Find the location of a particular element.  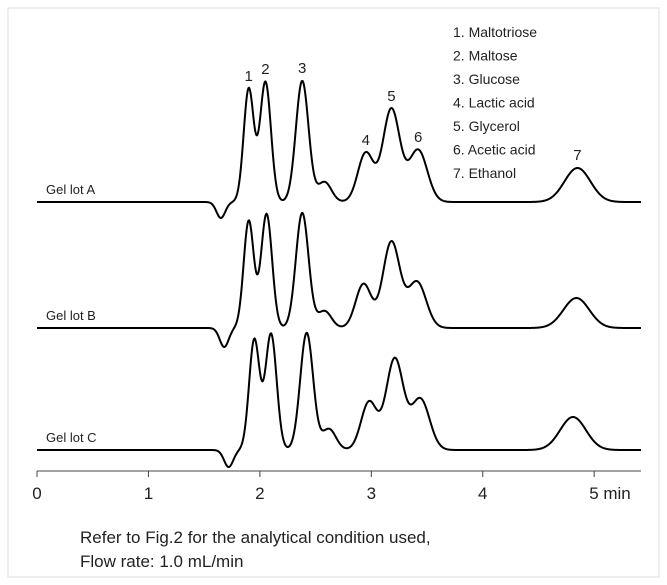

x-tick-label: 2 is located at coordinates (259, 493).